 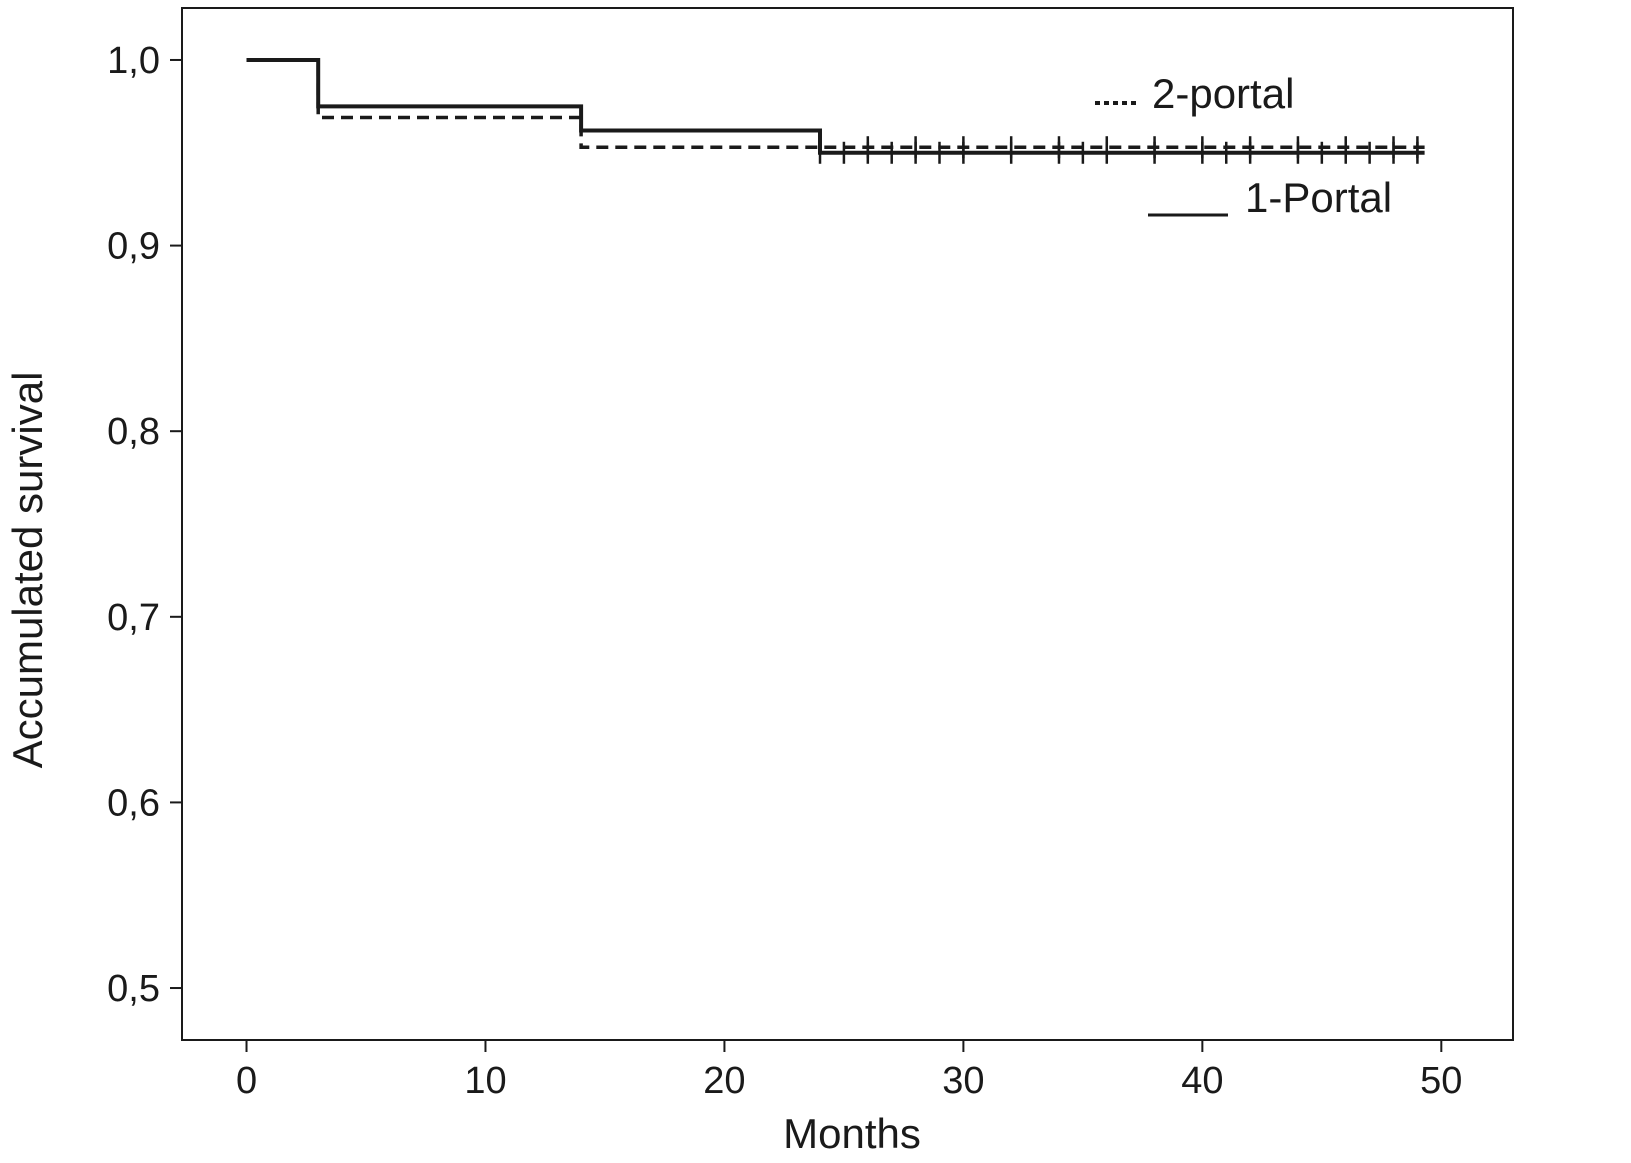 What do you see at coordinates (133, 61) in the screenshot?
I see `y-tick-label: 1,0` at bounding box center [133, 61].